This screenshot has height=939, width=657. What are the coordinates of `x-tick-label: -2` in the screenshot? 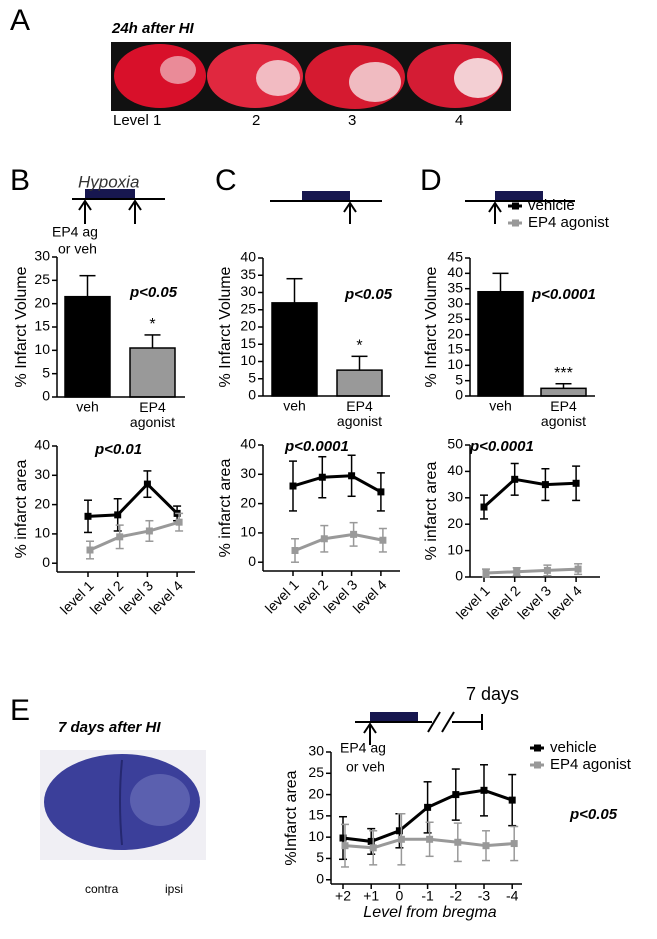 It's located at (456, 896).